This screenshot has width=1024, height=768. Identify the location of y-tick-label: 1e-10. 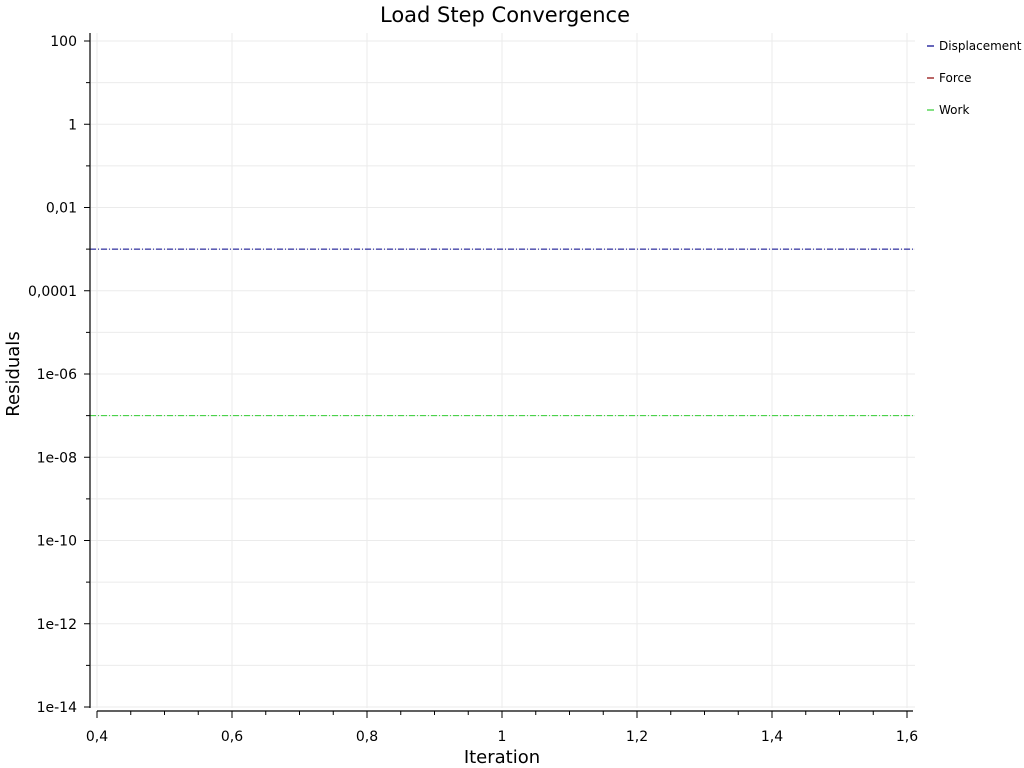
(57, 542).